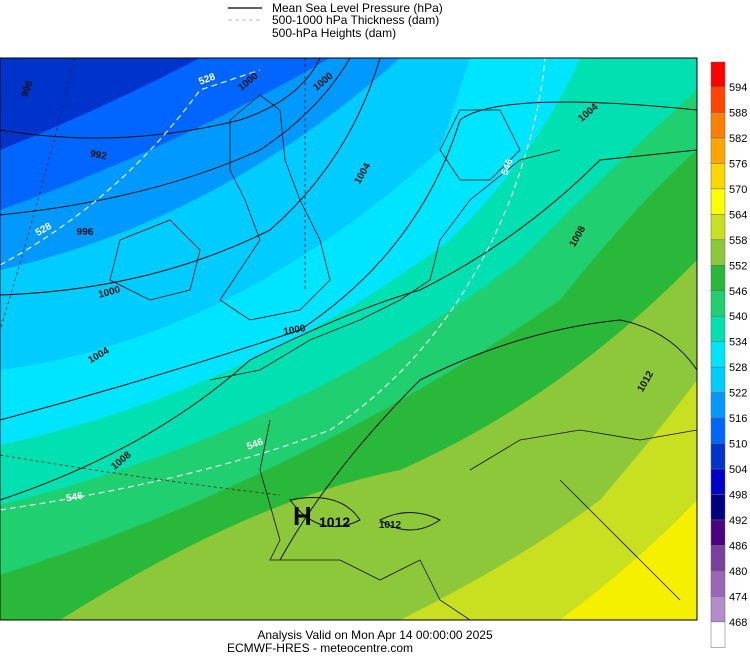  I want to click on colorbar-label: 504, so click(738, 470).